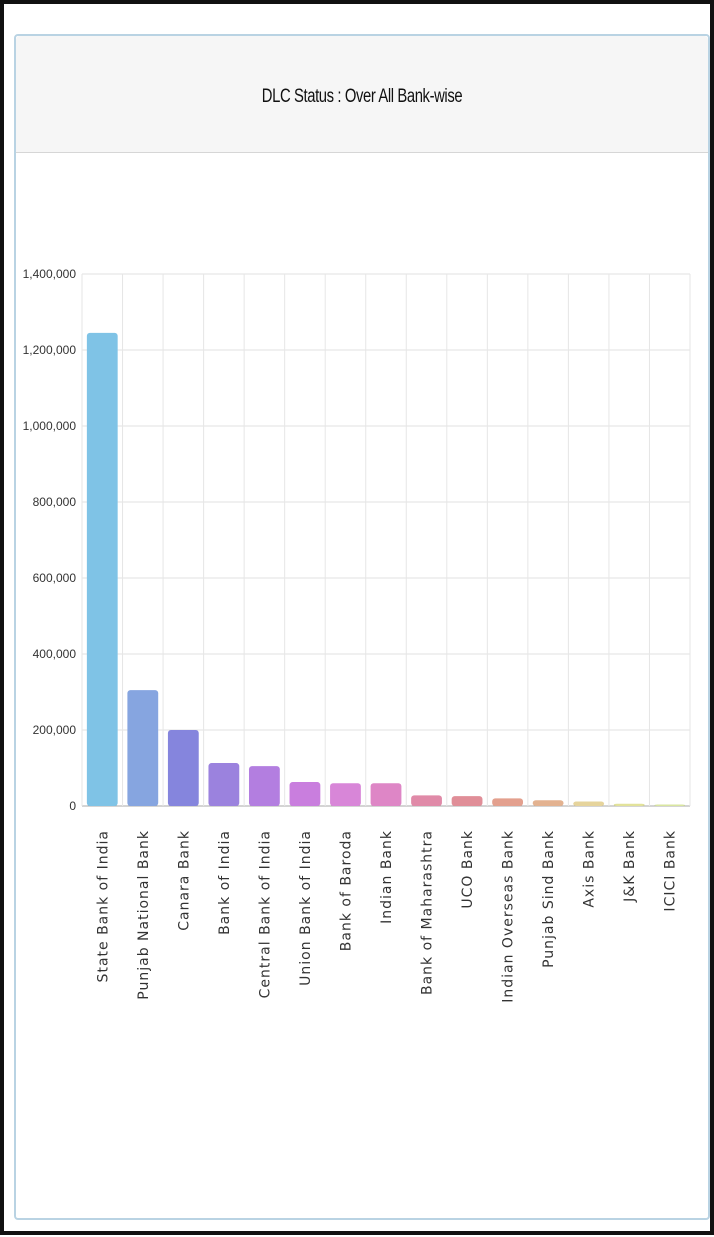 The width and height of the screenshot is (714, 1237). I want to click on x-tick-label: Bank of Maharashtra, so click(428, 912).